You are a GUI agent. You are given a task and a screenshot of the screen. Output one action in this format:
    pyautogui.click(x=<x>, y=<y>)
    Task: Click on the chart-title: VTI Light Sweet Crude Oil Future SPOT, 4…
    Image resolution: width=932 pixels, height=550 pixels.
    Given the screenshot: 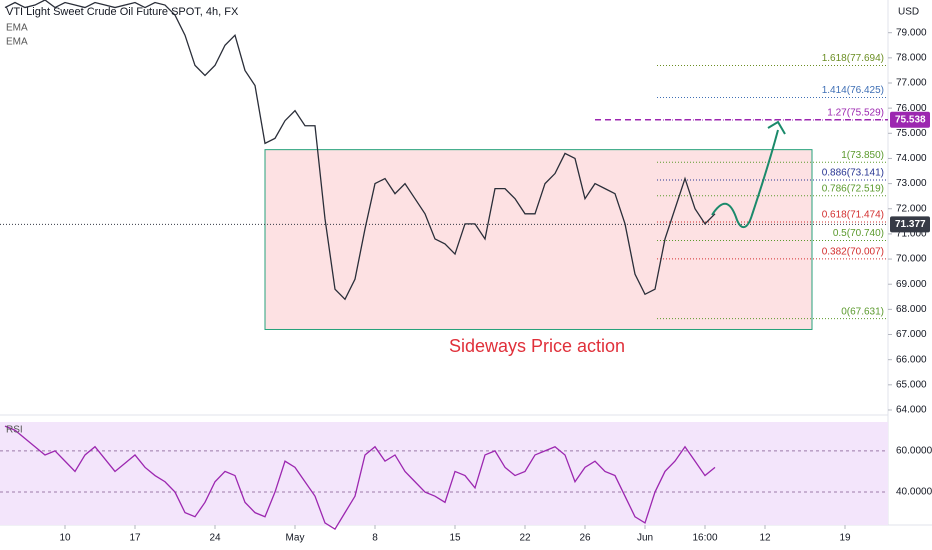 What is the action you would take?
    pyautogui.click(x=122, y=12)
    